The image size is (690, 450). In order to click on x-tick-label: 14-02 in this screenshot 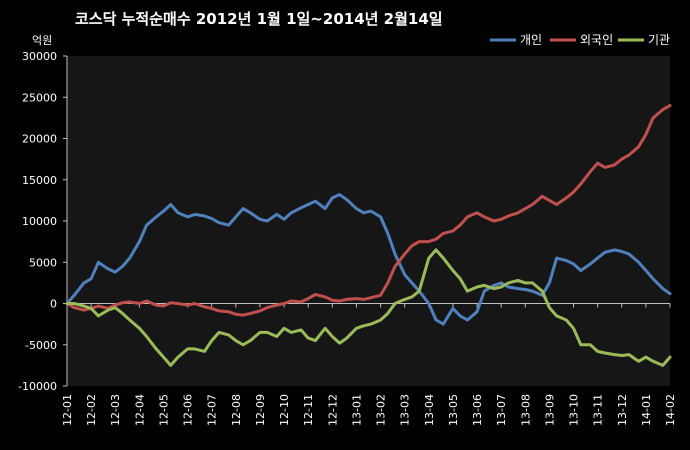, I will do `click(670, 410)`.